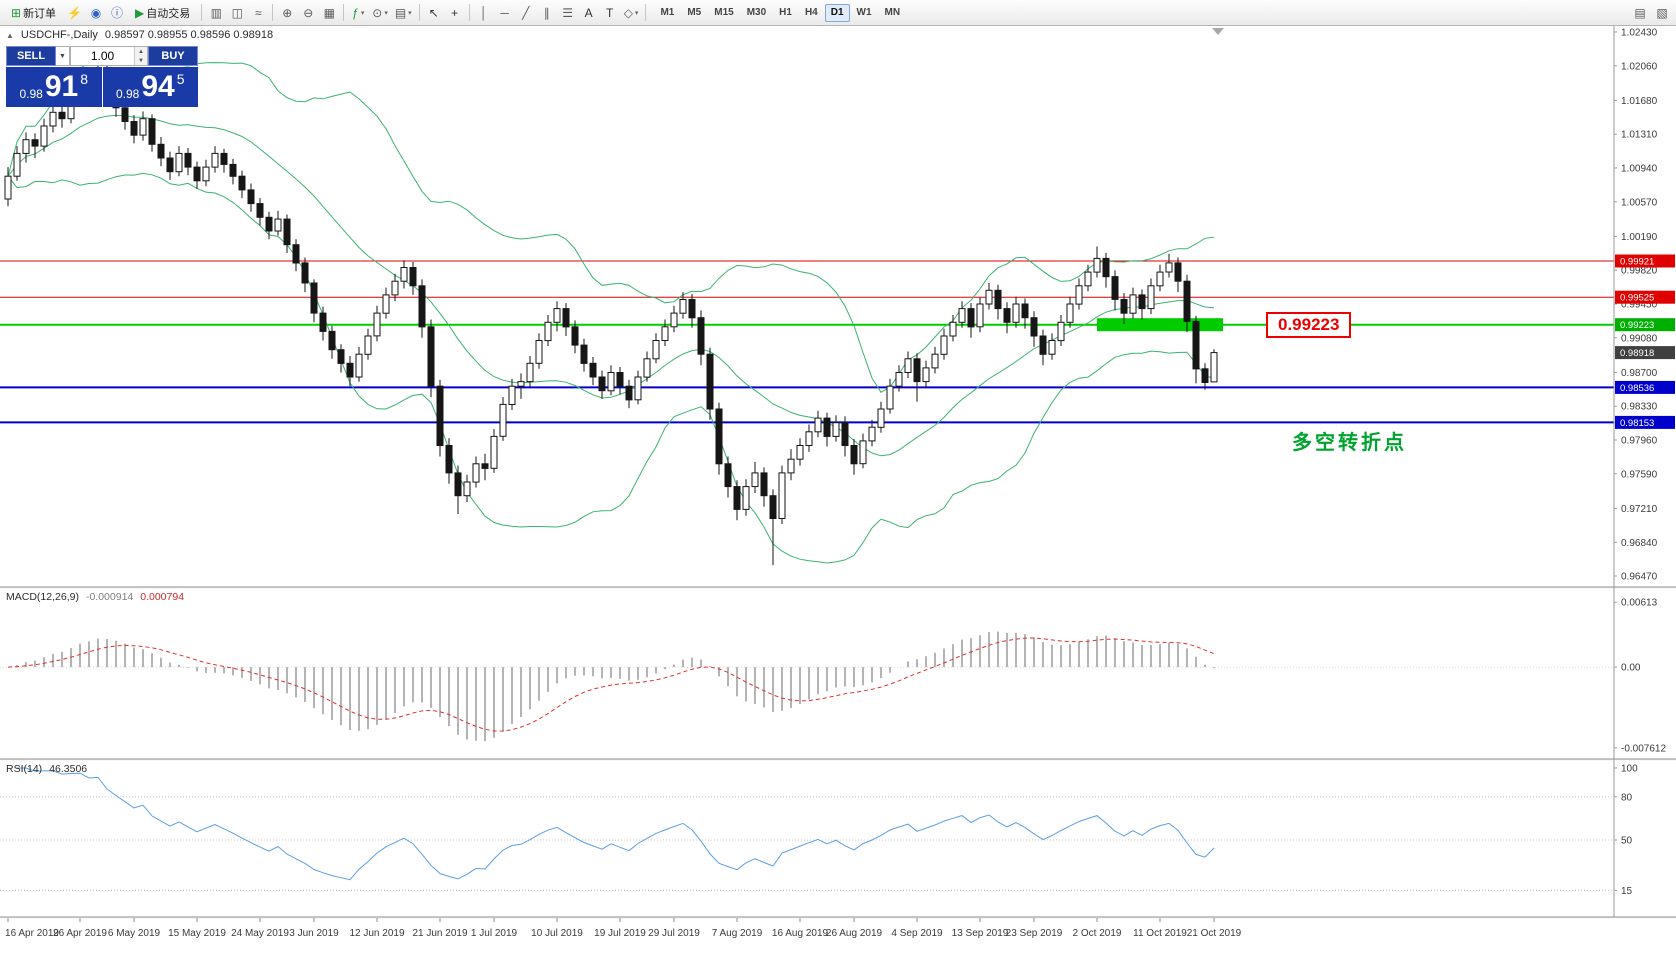  I want to click on svg-text: 0.97210, so click(1639, 509).